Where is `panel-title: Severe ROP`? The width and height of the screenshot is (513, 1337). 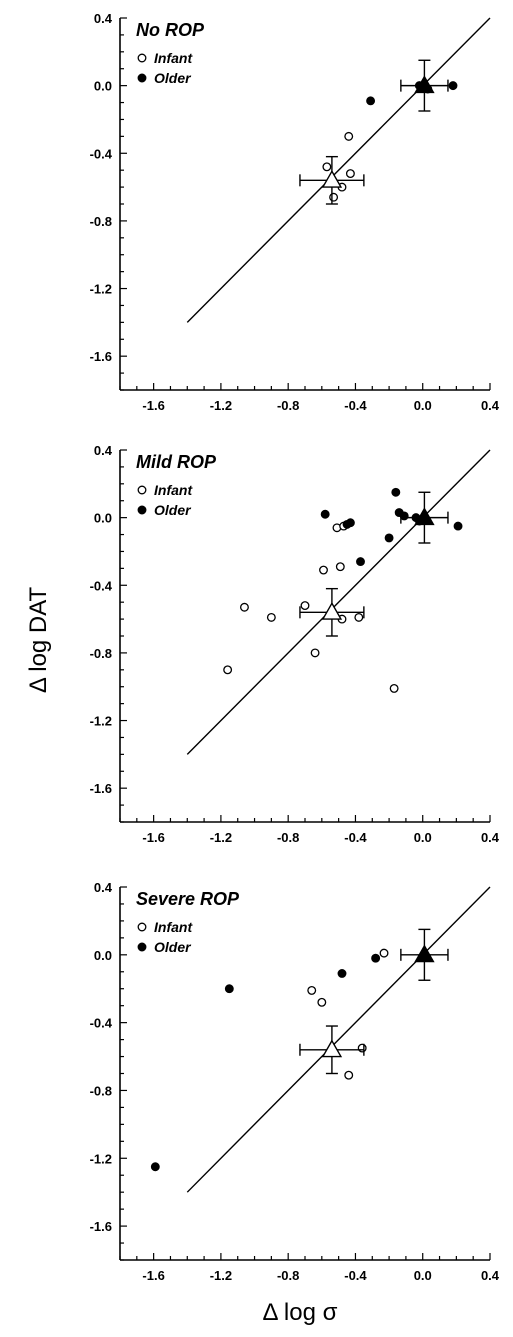 panel-title: Severe ROP is located at coordinates (188, 899).